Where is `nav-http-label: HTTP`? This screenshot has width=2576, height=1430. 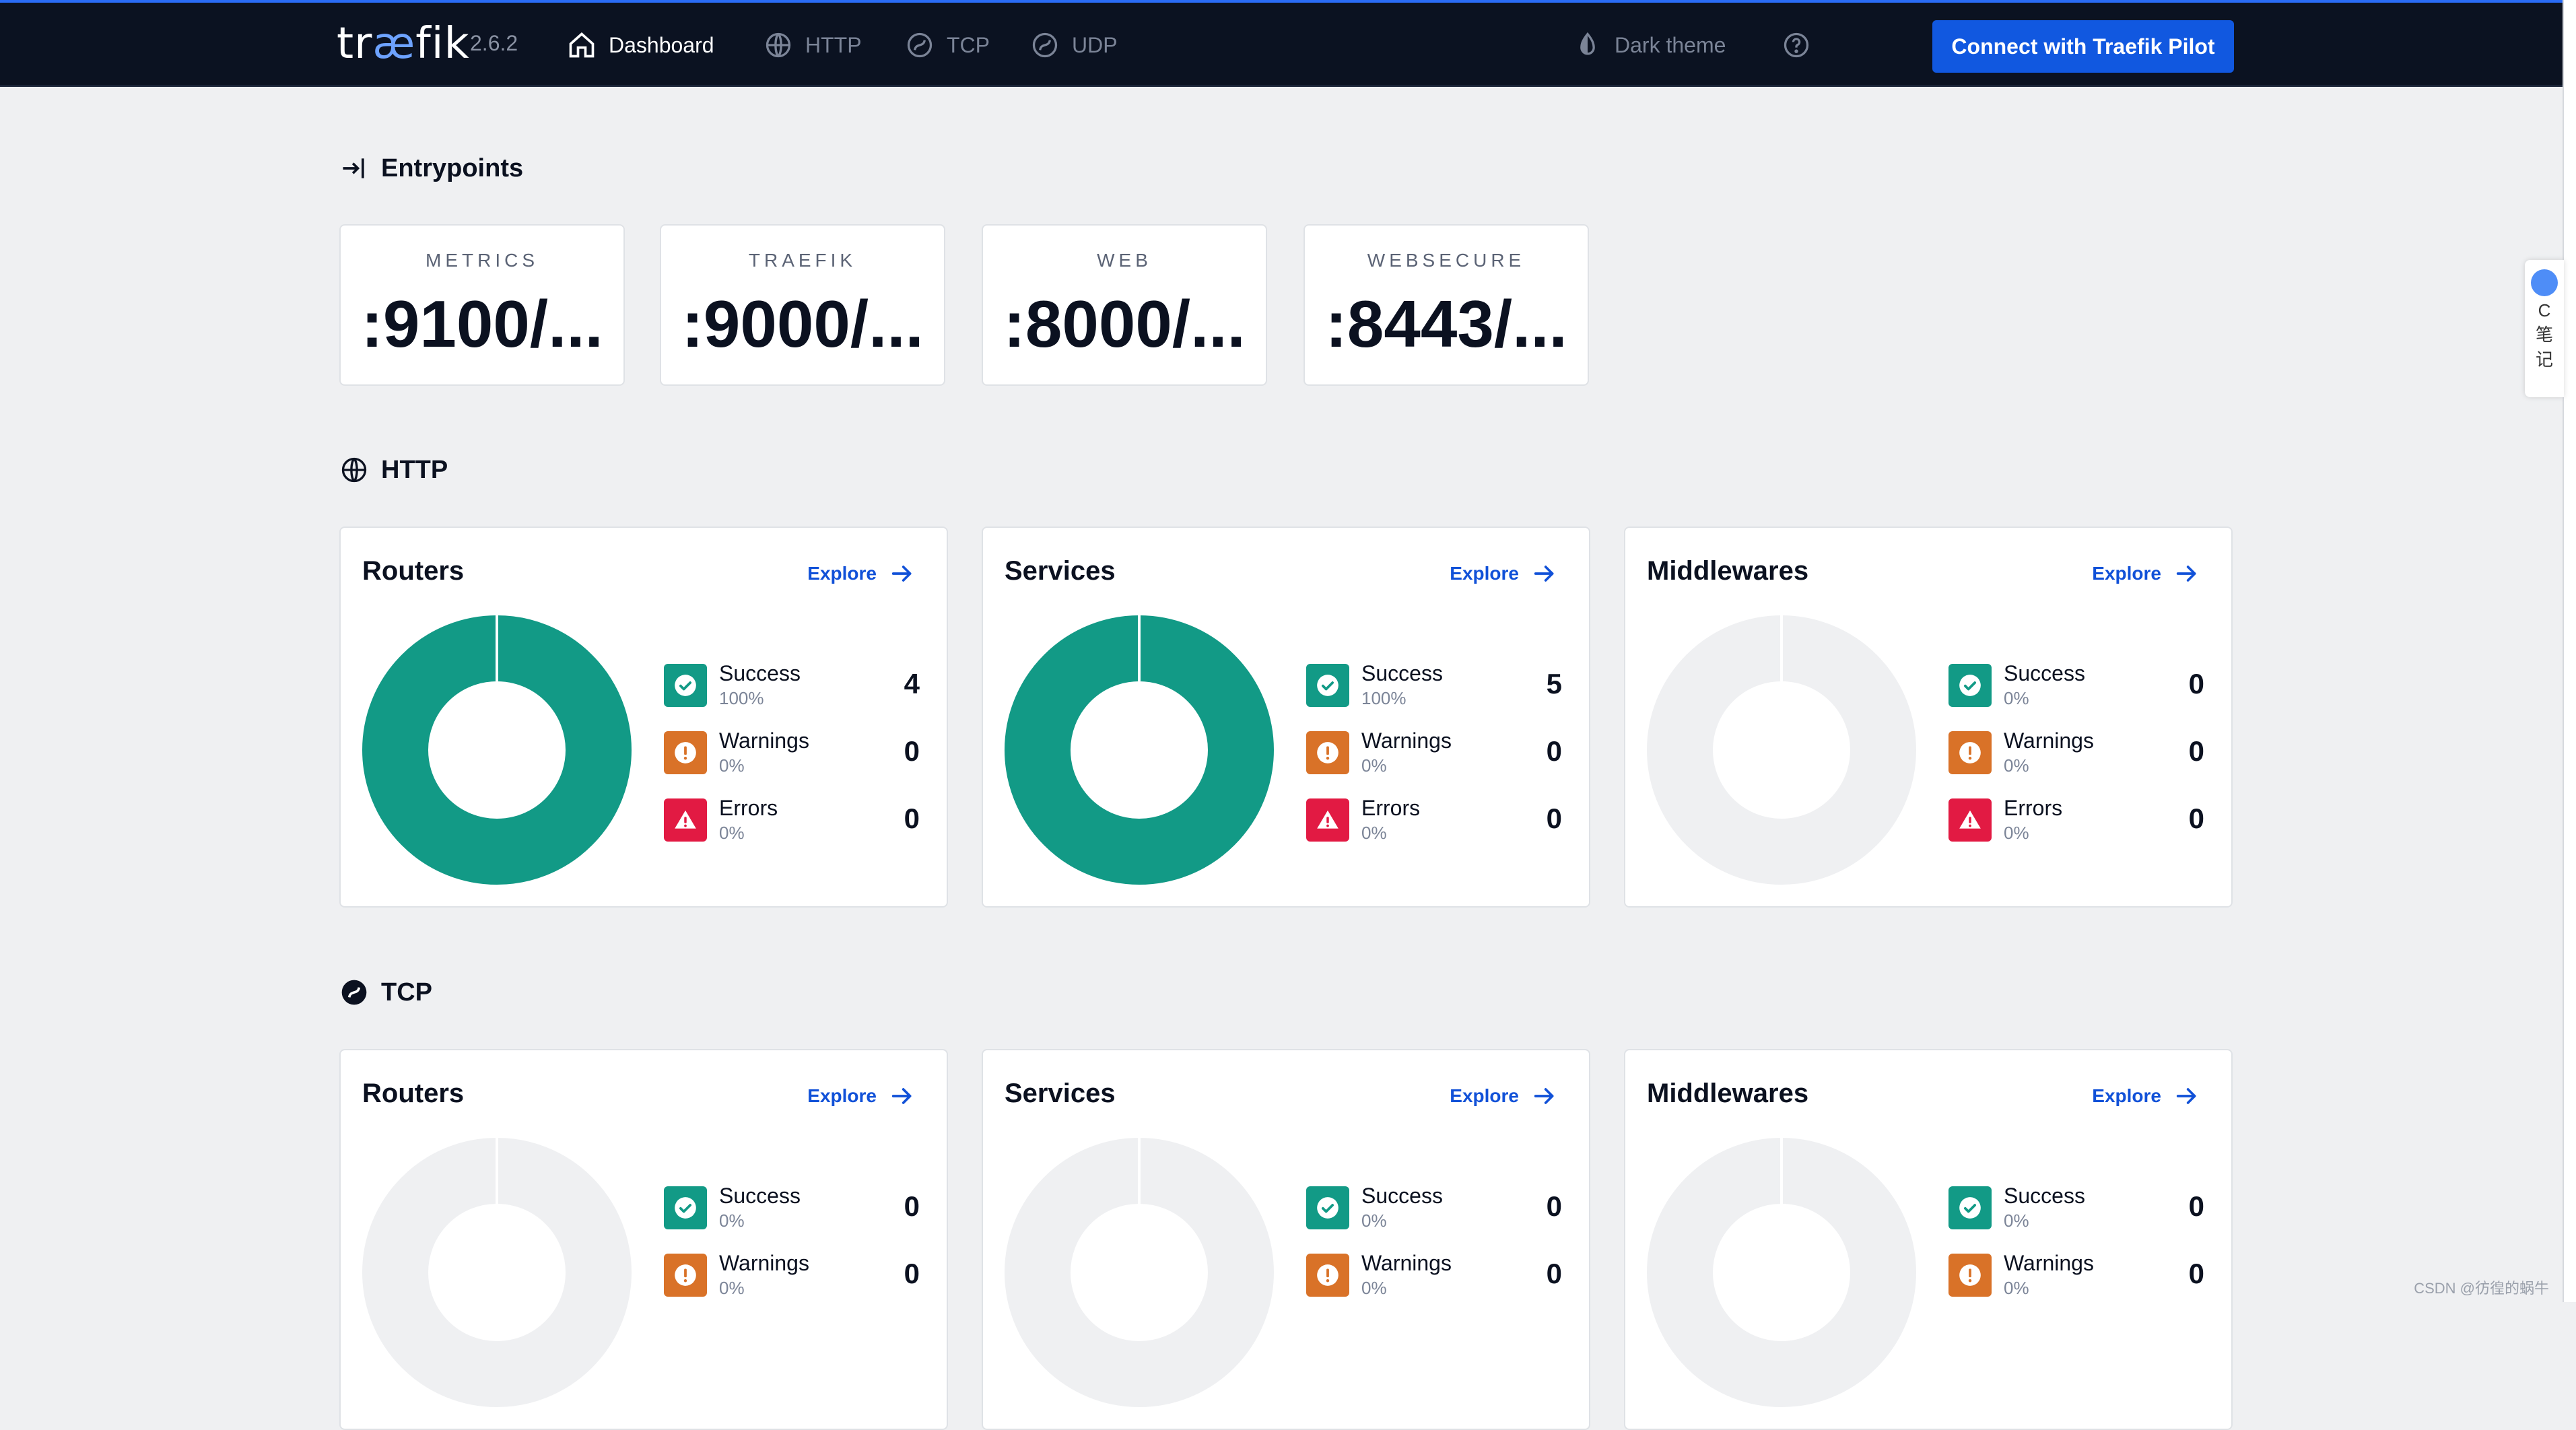 nav-http-label: HTTP is located at coordinates (834, 44).